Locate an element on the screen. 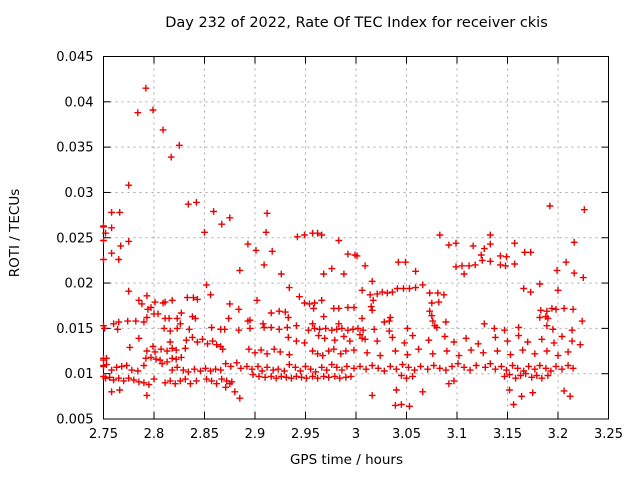 The height and width of the screenshot is (480, 640). x-tick-label: 3.05 is located at coordinates (406, 434).